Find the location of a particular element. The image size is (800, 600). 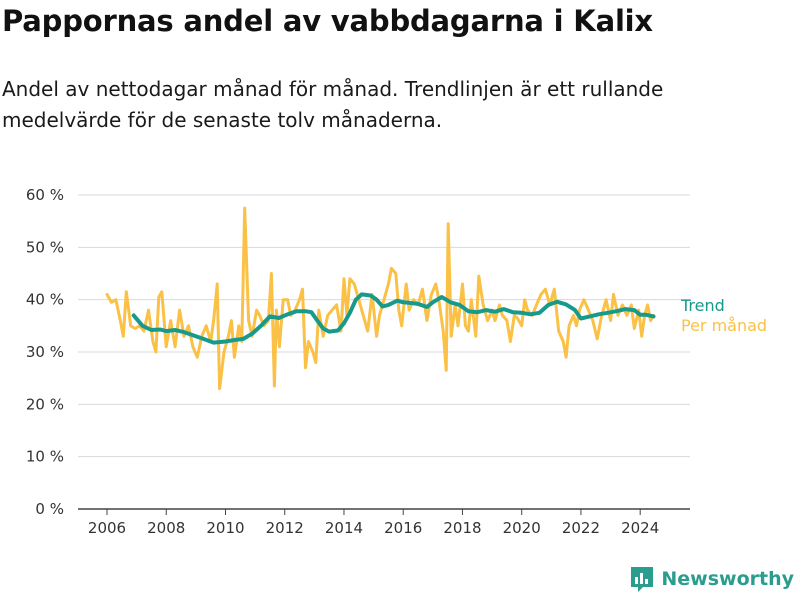

x-tick-label: 2014 is located at coordinates (344, 528).